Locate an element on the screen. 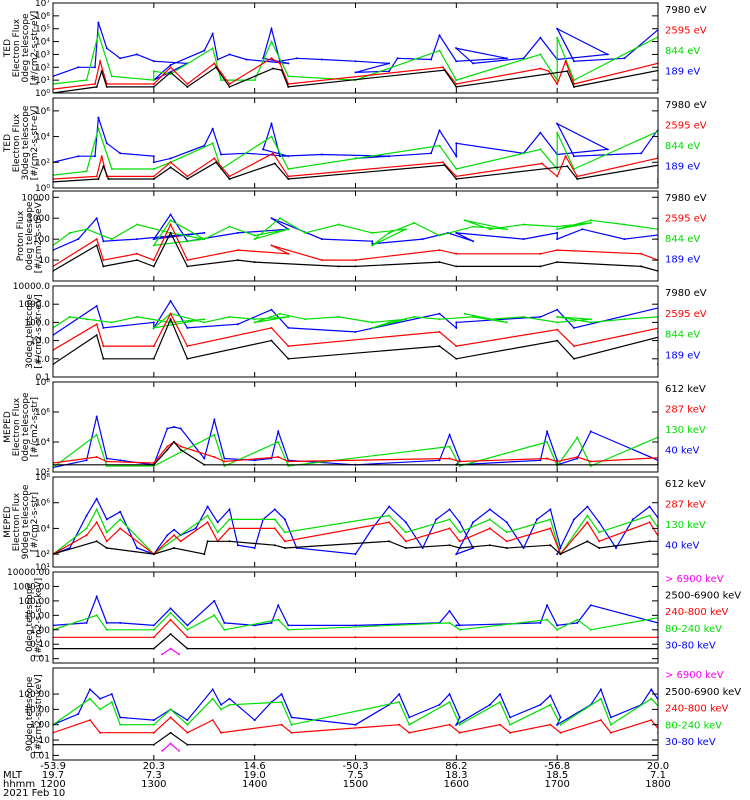 The image size is (750, 800). y-axis-label: 0deg telescope is located at coordinates (26, 427).